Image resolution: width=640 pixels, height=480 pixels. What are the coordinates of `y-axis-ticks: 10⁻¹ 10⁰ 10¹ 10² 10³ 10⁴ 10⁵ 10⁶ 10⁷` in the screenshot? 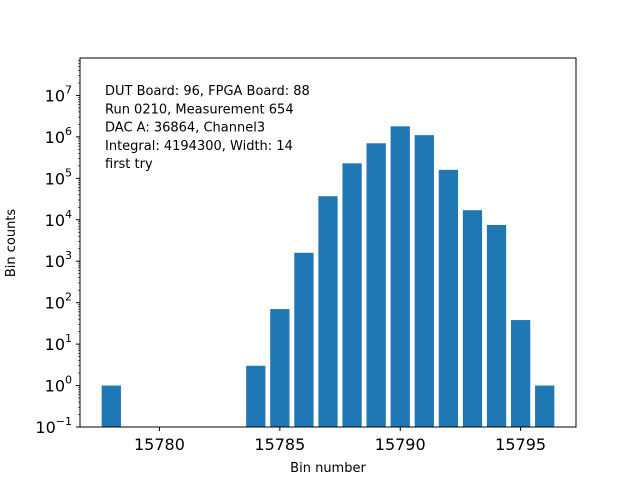 It's located at (57, 248).